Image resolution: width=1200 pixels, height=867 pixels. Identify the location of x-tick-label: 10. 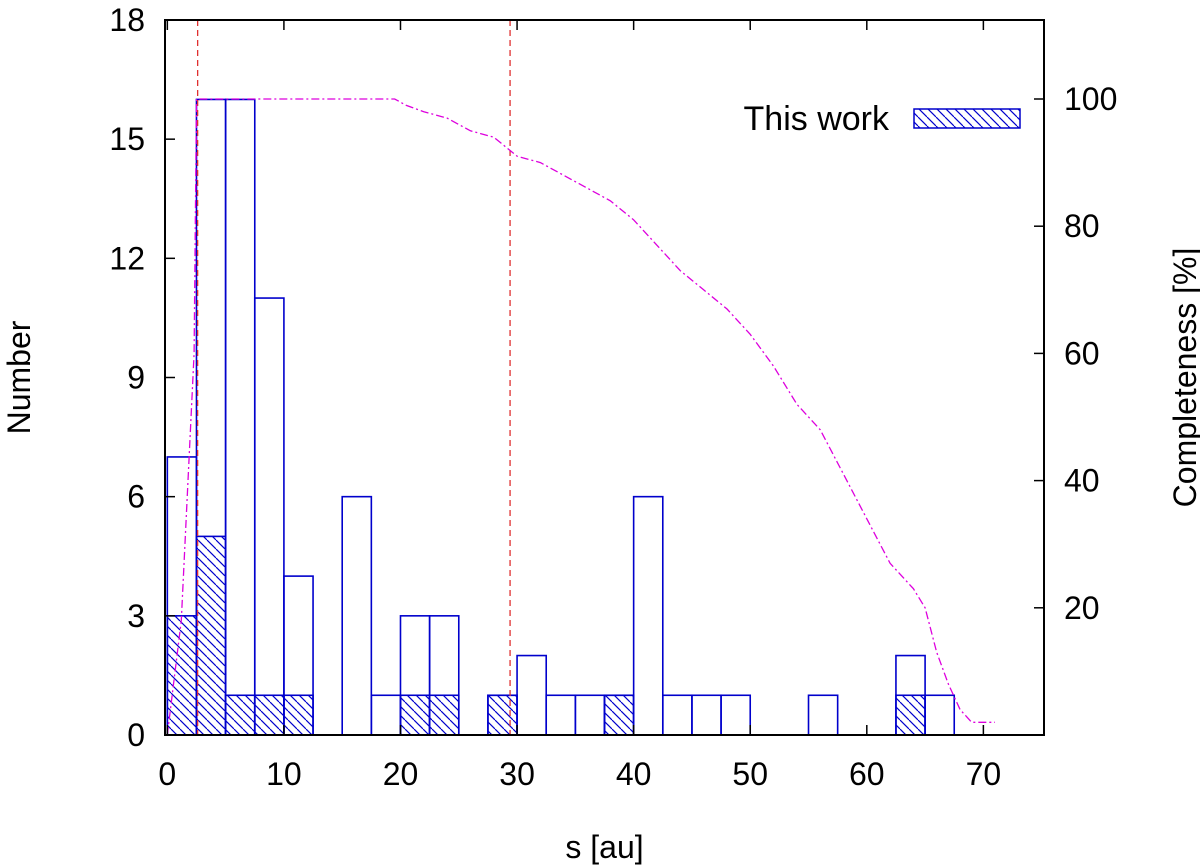
(284, 774).